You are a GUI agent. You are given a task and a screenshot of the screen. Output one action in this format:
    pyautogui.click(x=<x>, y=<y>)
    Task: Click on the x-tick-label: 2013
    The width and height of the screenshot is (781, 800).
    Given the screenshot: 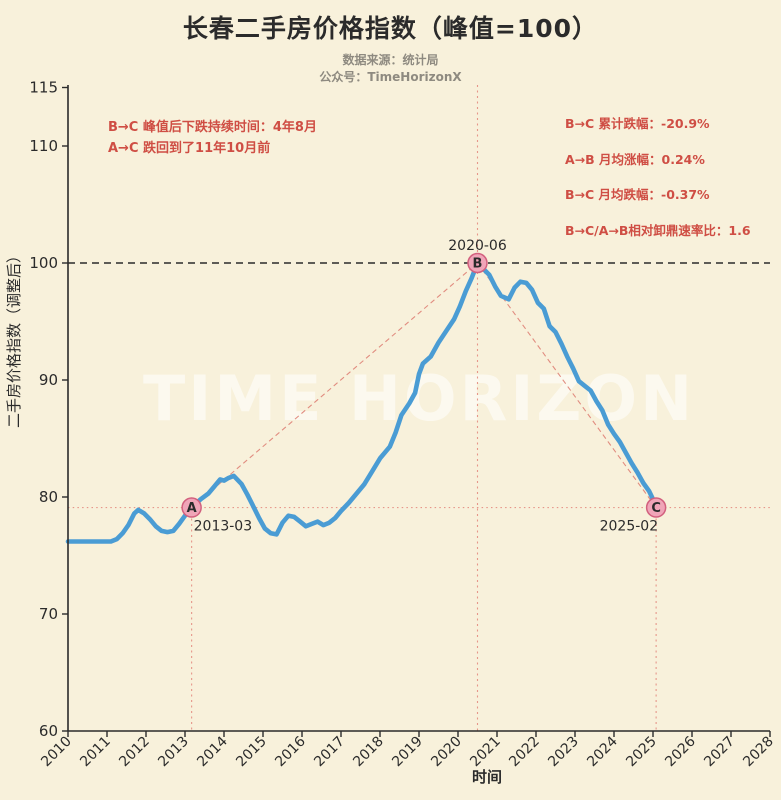 What is the action you would take?
    pyautogui.click(x=173, y=752)
    